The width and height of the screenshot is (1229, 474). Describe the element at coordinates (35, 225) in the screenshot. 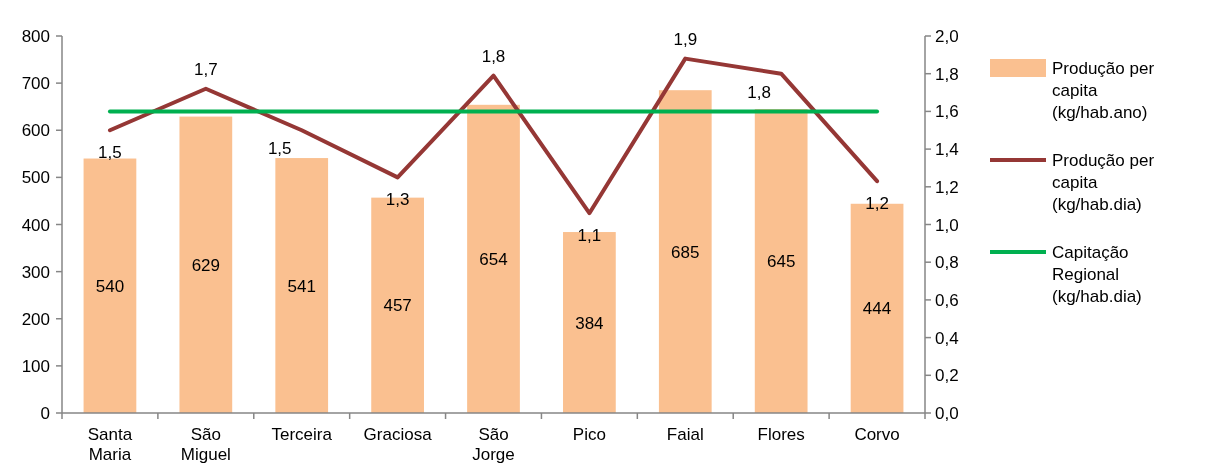

I see `y-tick-label: 400` at that location.